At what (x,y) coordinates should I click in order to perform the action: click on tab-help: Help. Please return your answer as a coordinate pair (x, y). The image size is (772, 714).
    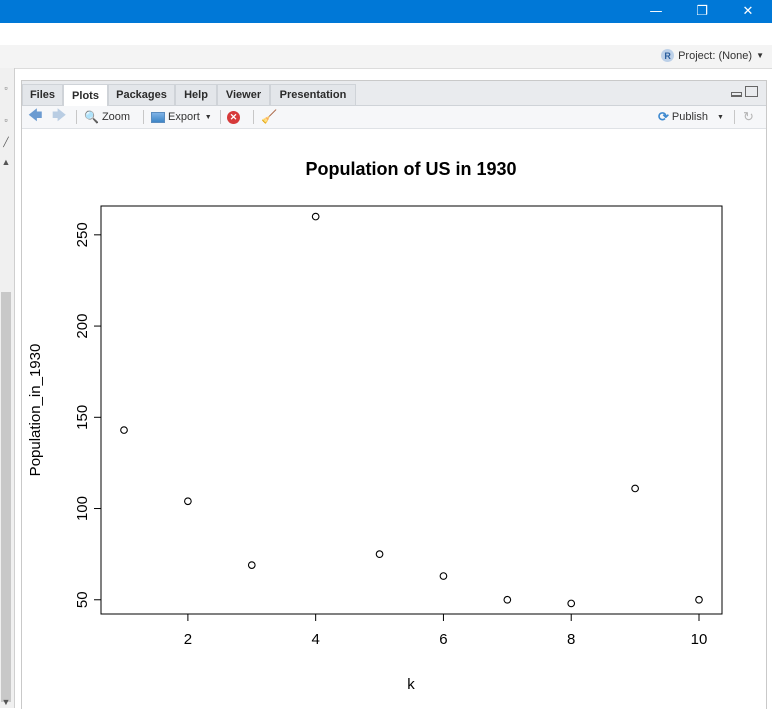
    Looking at the image, I should click on (196, 94).